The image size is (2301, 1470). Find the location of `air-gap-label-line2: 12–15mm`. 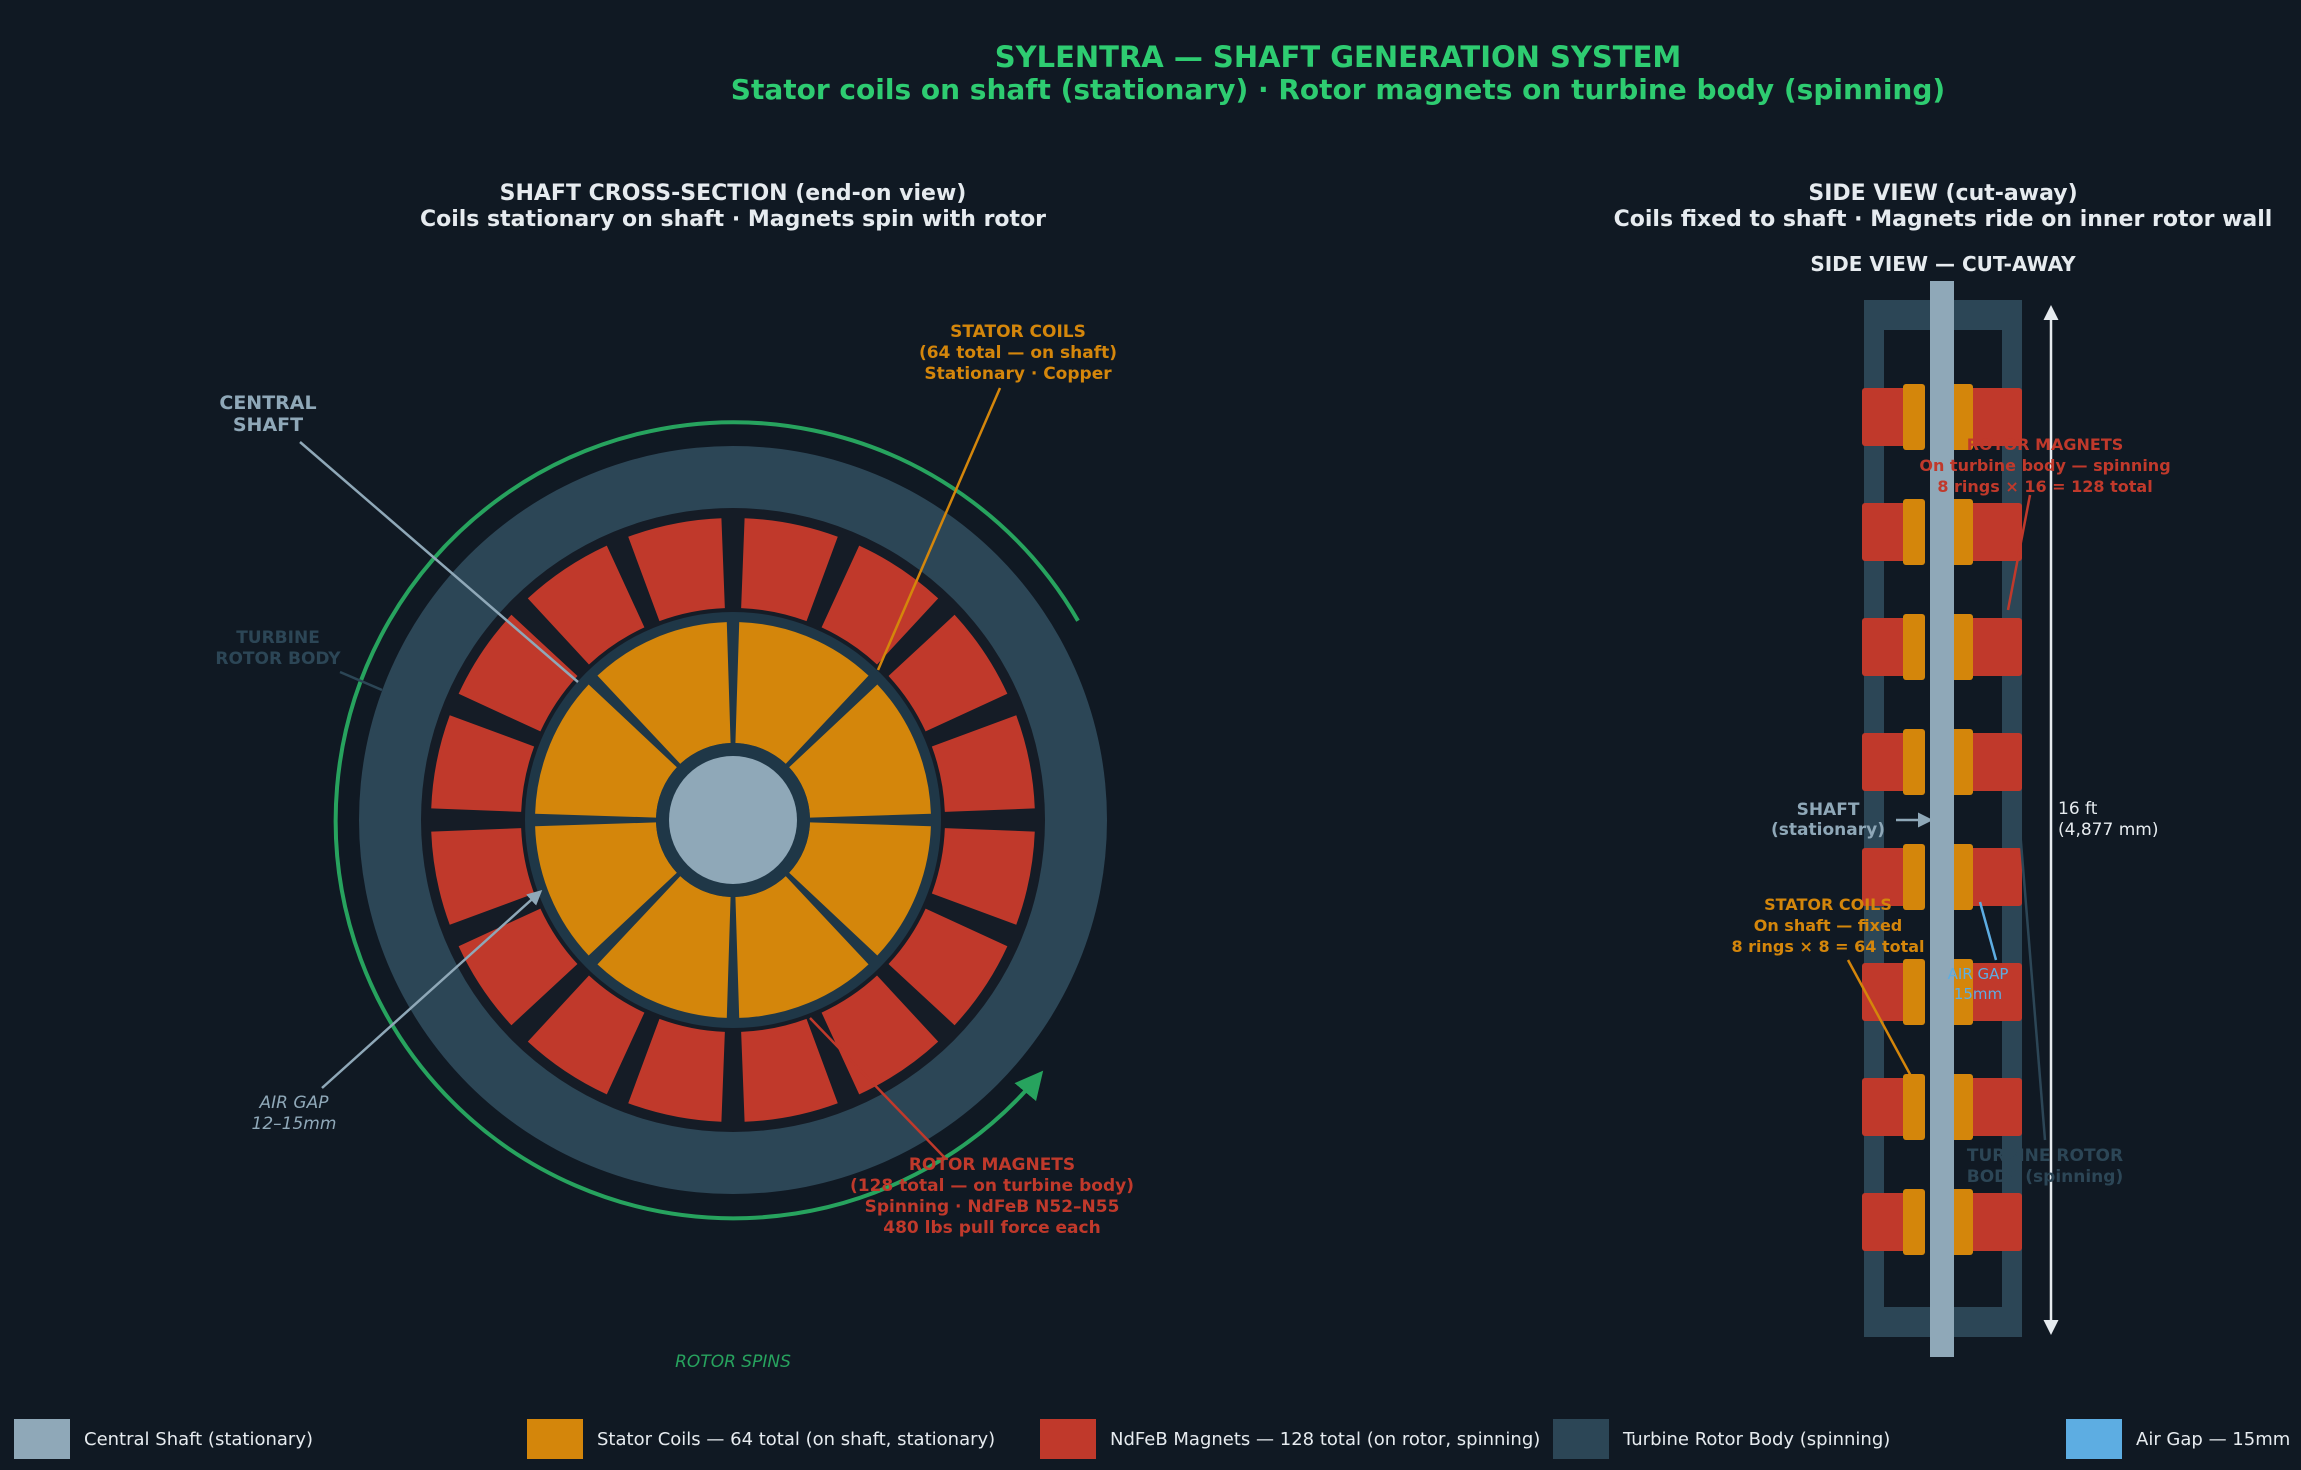

air-gap-label-line2: 12–15mm is located at coordinates (294, 1124).